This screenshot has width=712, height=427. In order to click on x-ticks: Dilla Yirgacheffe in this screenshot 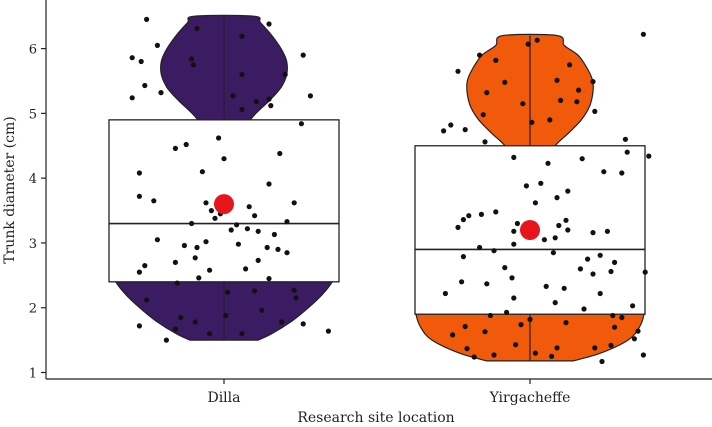, I will do `click(388, 392)`.